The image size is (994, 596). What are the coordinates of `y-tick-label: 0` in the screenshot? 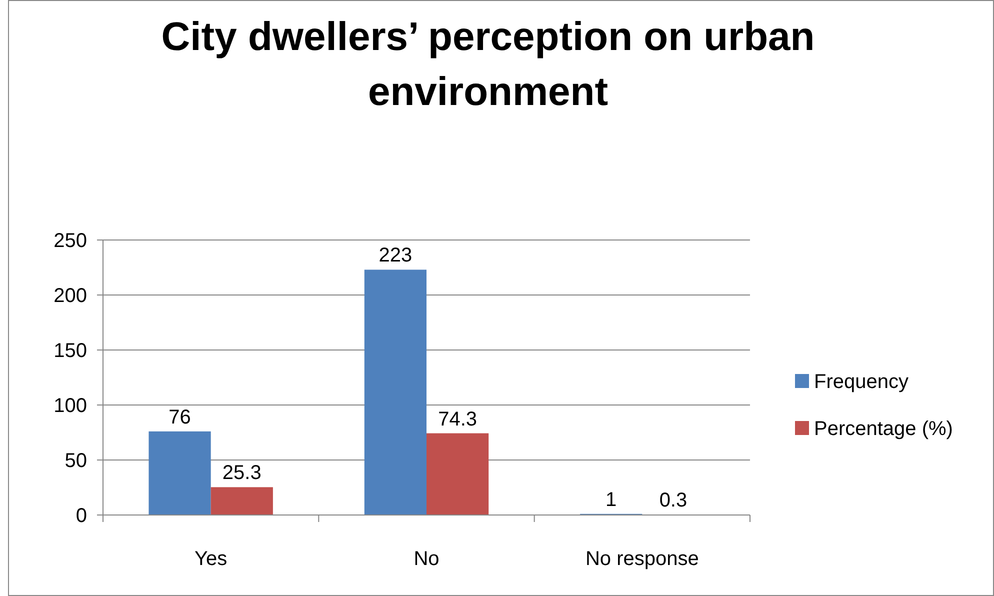 It's located at (81, 516).